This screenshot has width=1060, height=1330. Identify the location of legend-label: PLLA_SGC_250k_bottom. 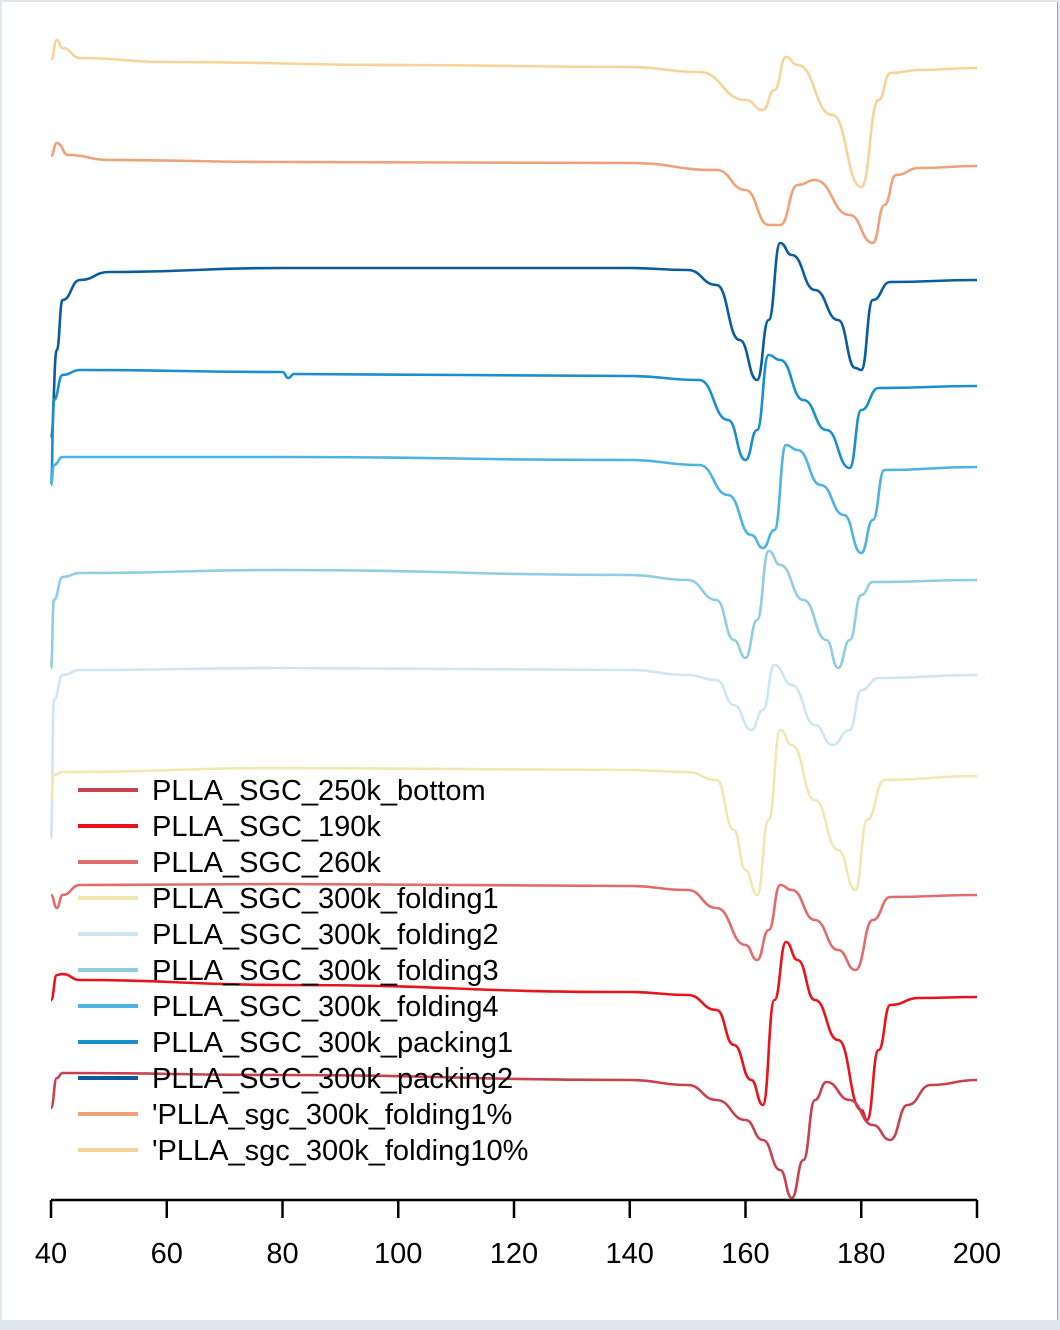
(319, 791).